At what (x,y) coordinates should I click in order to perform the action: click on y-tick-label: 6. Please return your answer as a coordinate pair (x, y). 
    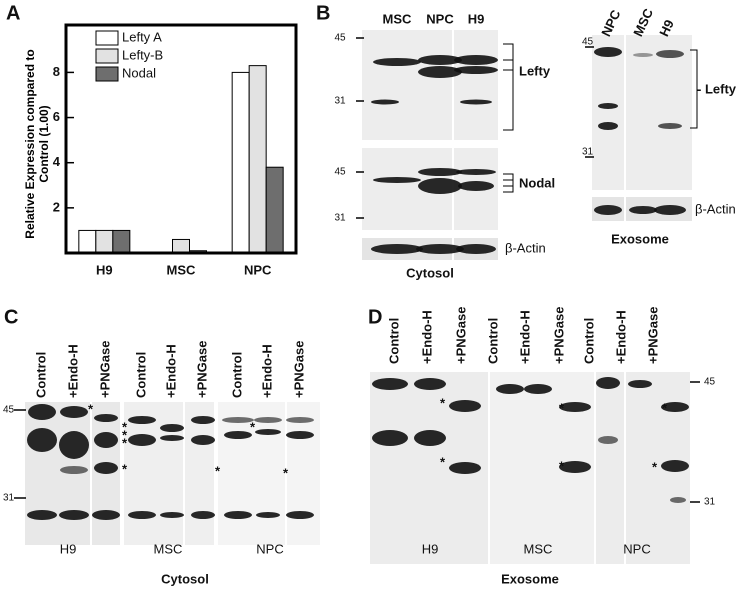
    Looking at the image, I should click on (56, 116).